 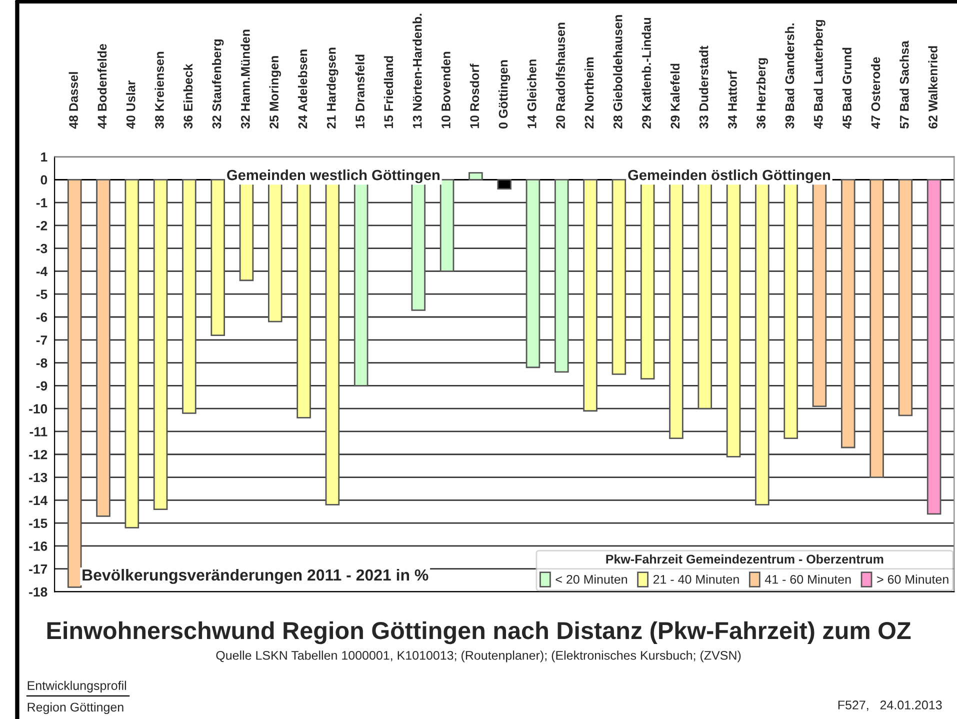 What do you see at coordinates (218, 84) in the screenshot?
I see `x-tick-label: 32 Staufenberg` at bounding box center [218, 84].